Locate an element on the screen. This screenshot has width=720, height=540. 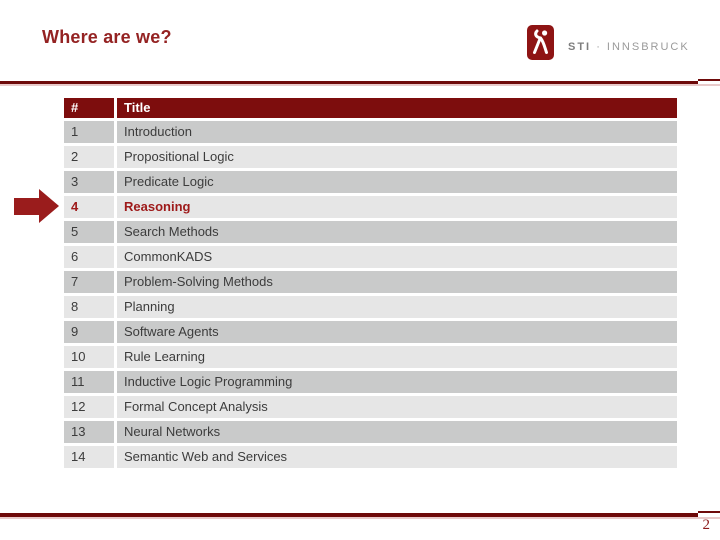
logo-text-sti: STI is located at coordinates (580, 47).